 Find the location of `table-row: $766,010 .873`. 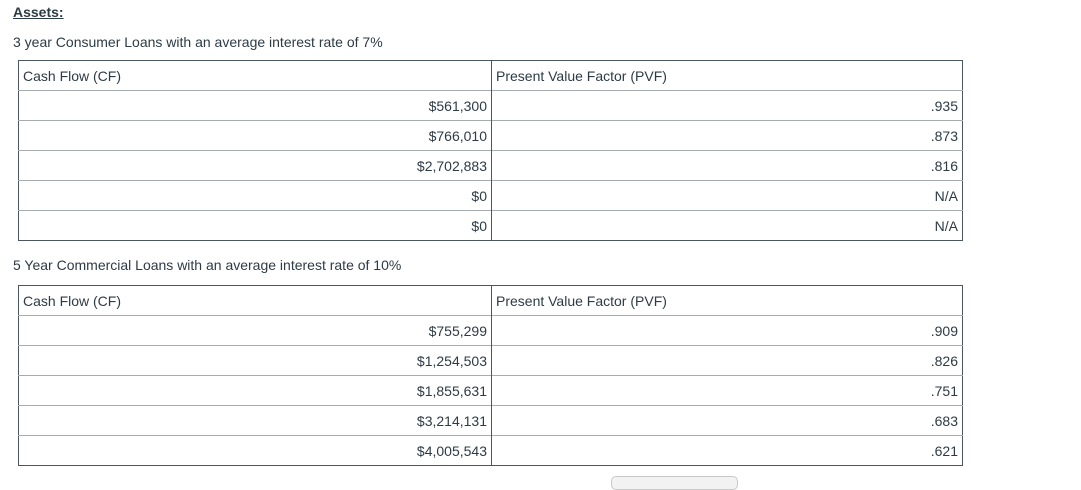

table-row: $766,010 .873 is located at coordinates (490, 135).